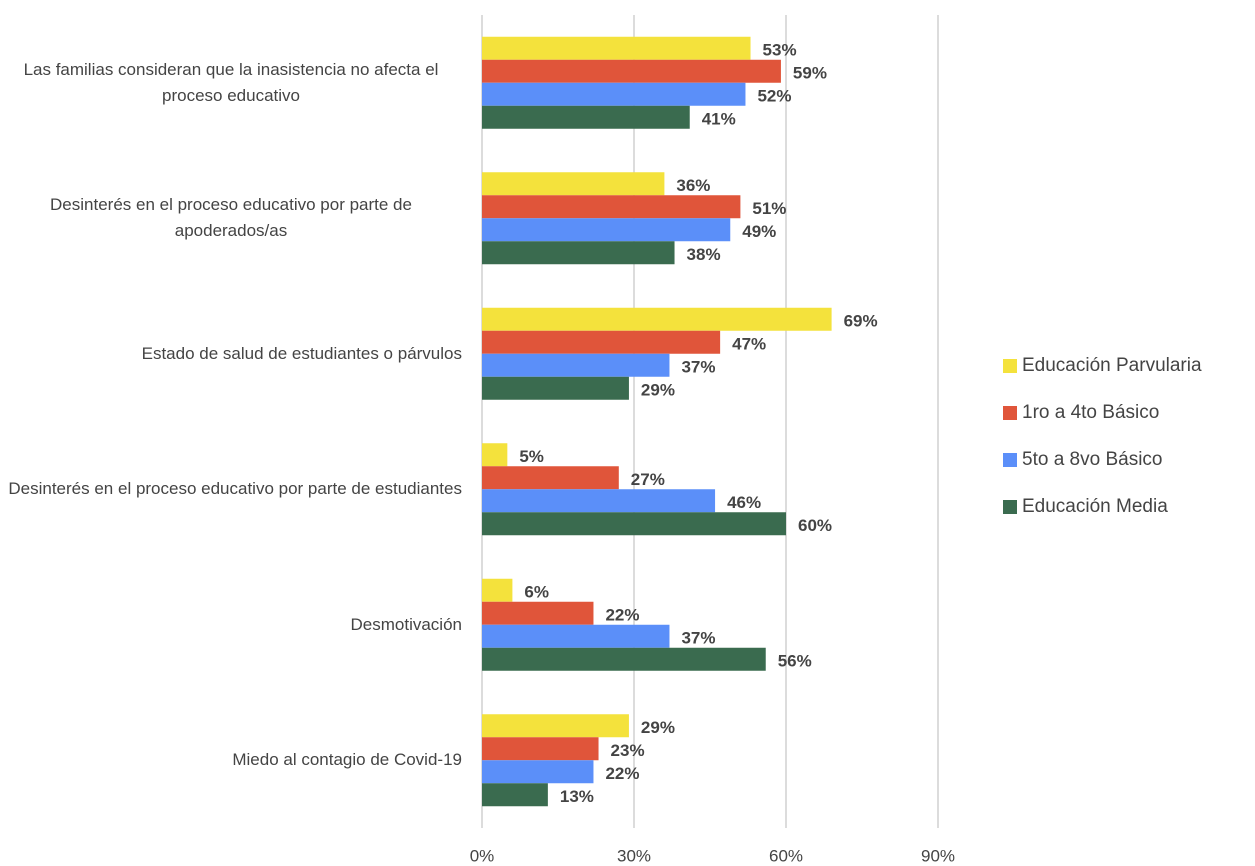 Image resolution: width=1255 pixels, height=866 pixels. I want to click on category-text: Miedo al contagio de Covid-19, so click(347, 760).